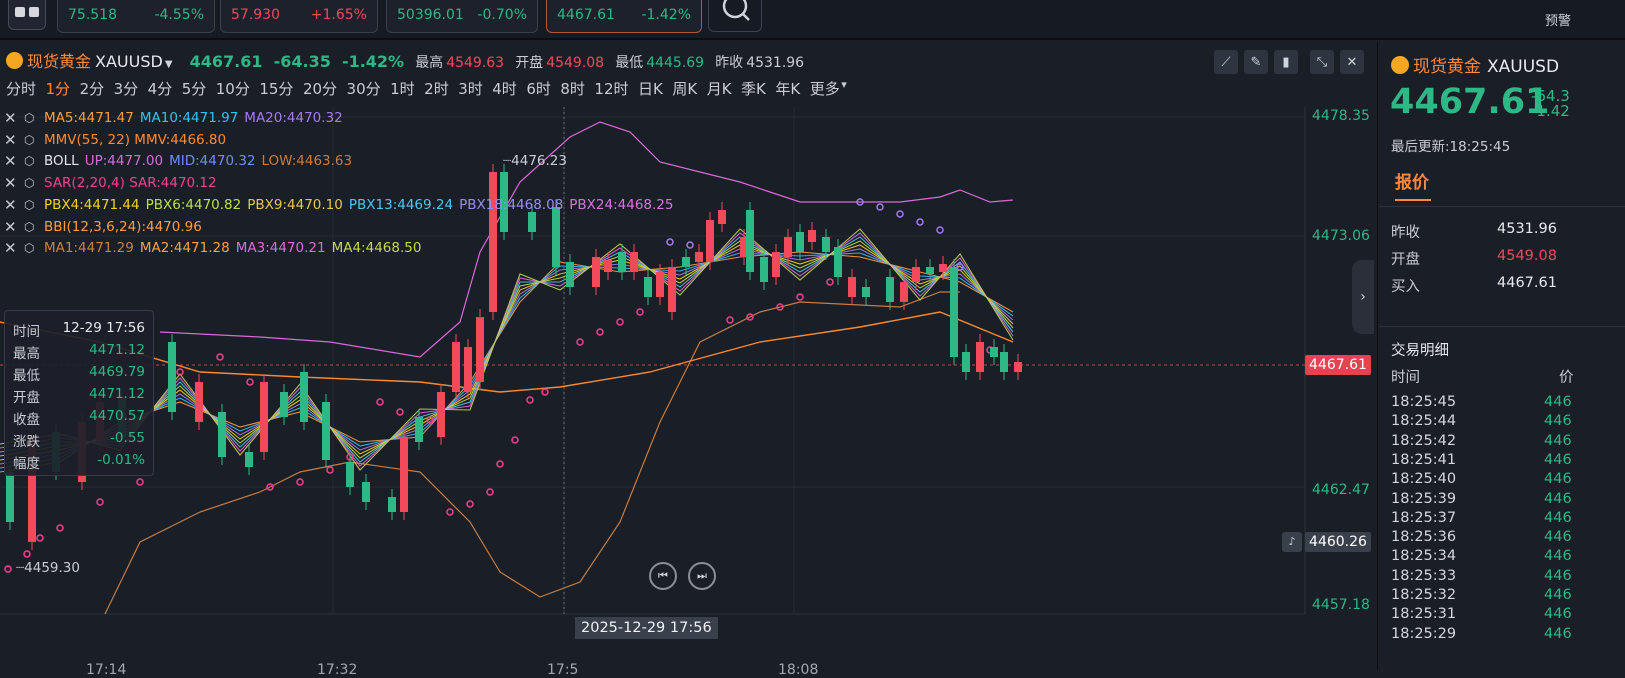 Image resolution: width=1625 pixels, height=678 pixels. I want to click on period-tab: 季K, so click(753, 89).